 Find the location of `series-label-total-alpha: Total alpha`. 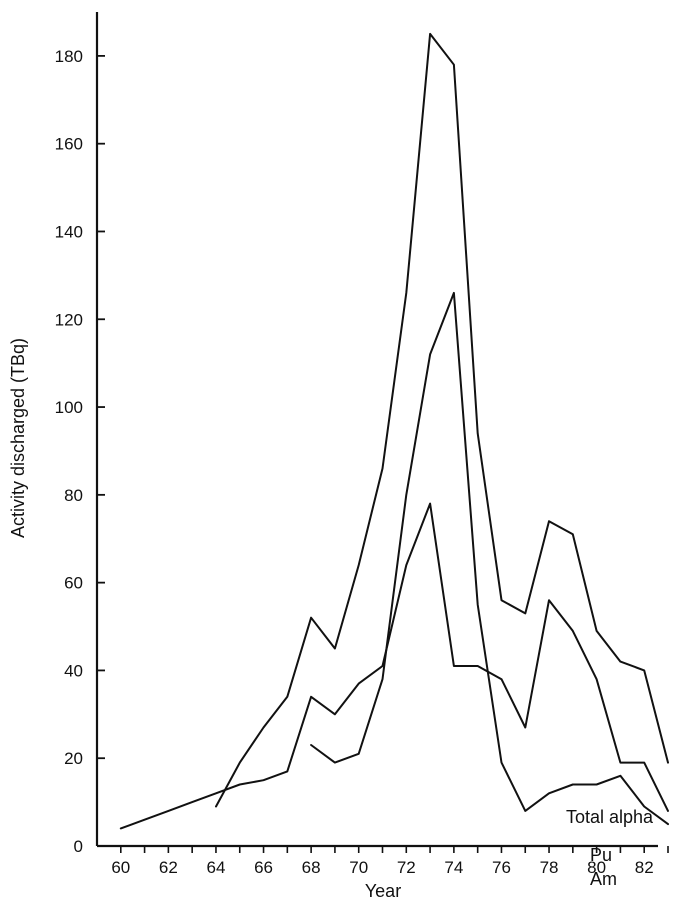

series-label-total-alpha: Total alpha is located at coordinates (610, 817).